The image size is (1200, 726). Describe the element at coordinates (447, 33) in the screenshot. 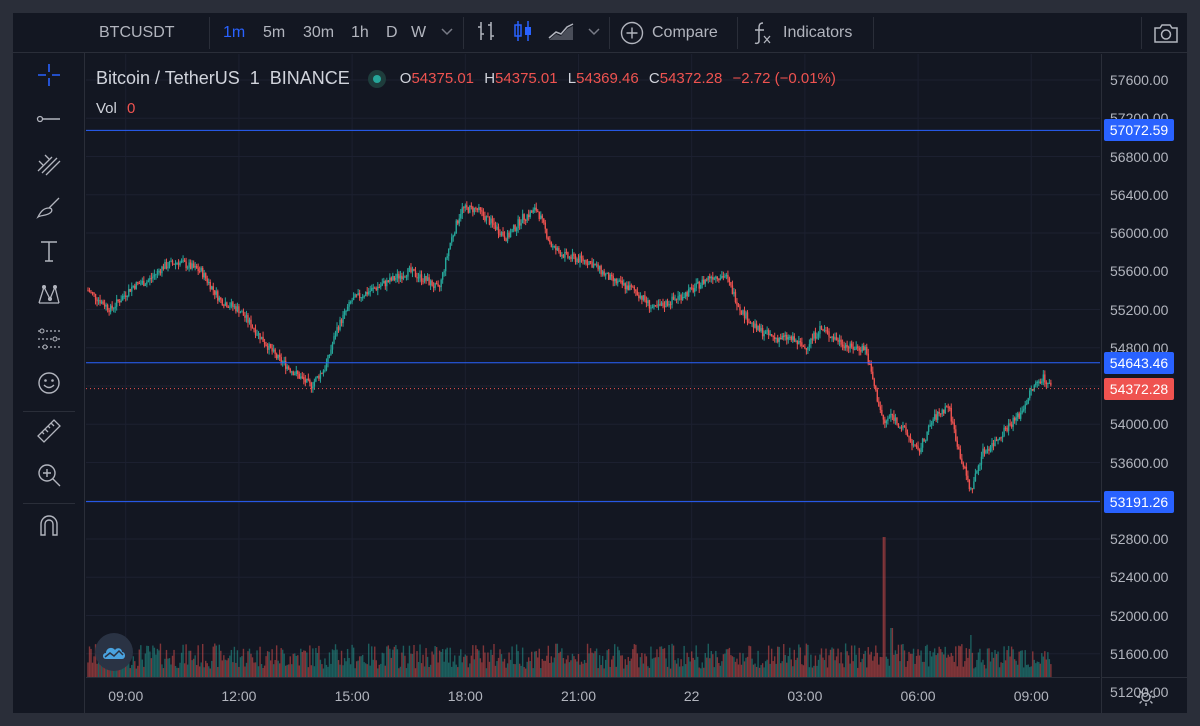

I see `interval-dropdown` at that location.